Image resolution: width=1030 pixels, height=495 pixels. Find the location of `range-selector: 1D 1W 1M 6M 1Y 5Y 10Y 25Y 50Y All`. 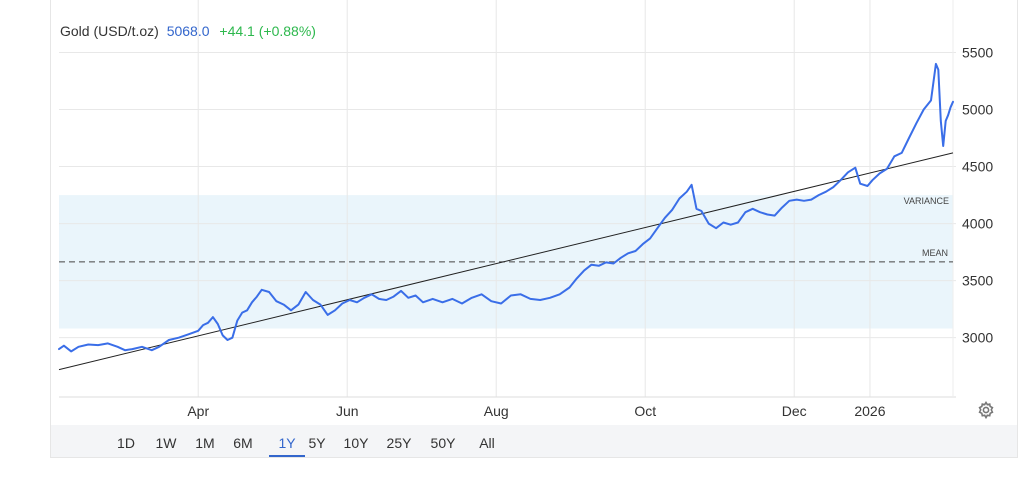

range-selector: 1D 1W 1M 6M 1Y 5Y 10Y 25Y 50Y All is located at coordinates (534, 441).